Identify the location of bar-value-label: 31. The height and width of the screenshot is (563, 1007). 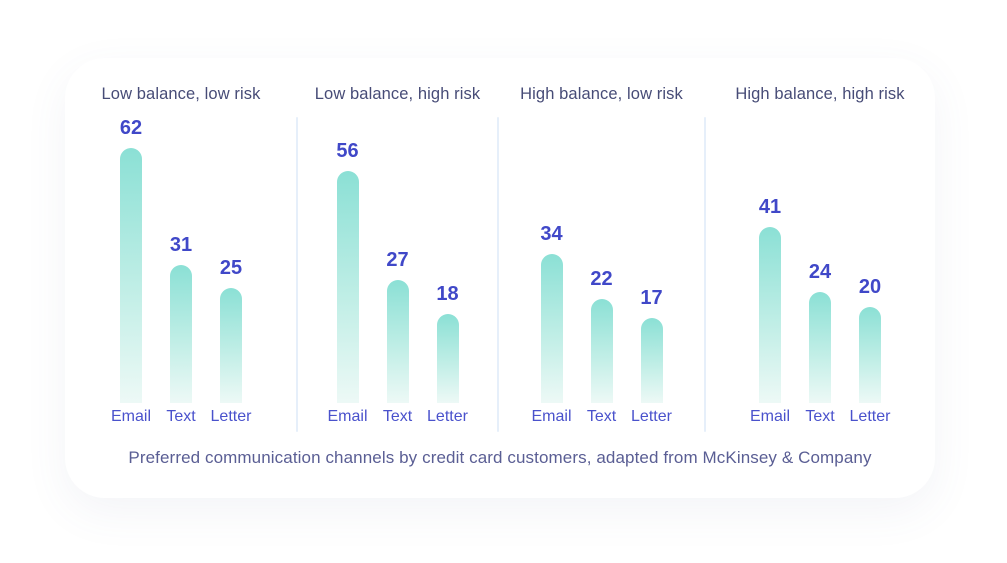
(181, 245).